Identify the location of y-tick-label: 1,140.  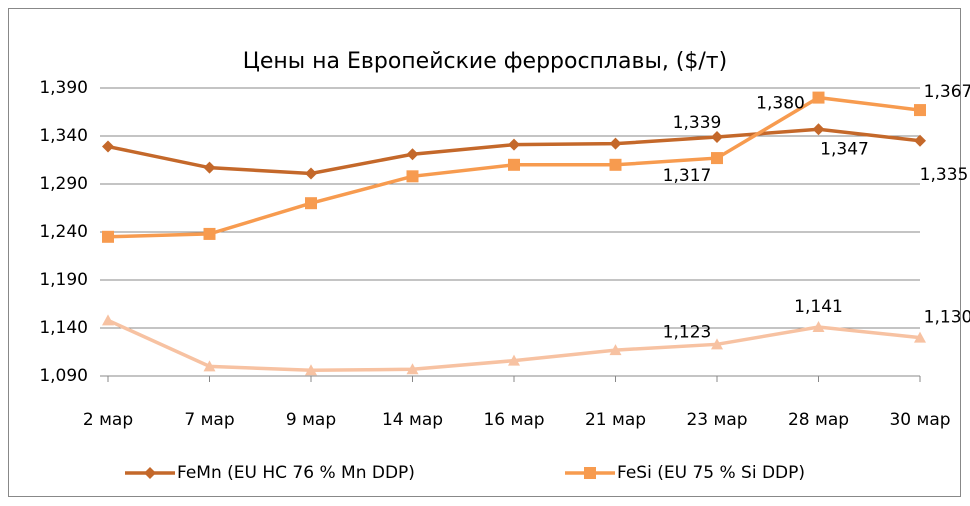
(63, 328).